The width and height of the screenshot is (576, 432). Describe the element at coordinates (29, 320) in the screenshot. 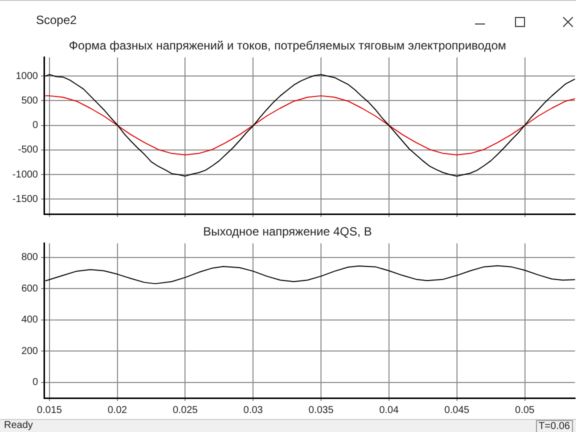

I see `y-tick-label: 400` at that location.